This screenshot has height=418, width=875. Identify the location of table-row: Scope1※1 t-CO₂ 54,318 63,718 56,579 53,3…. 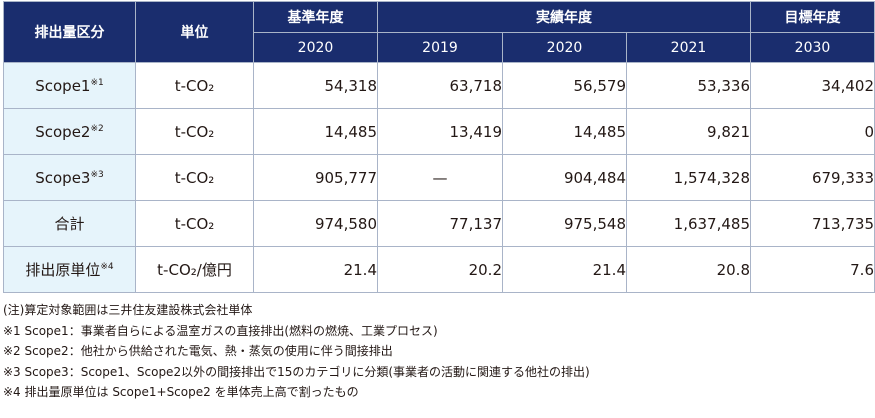
(439, 85).